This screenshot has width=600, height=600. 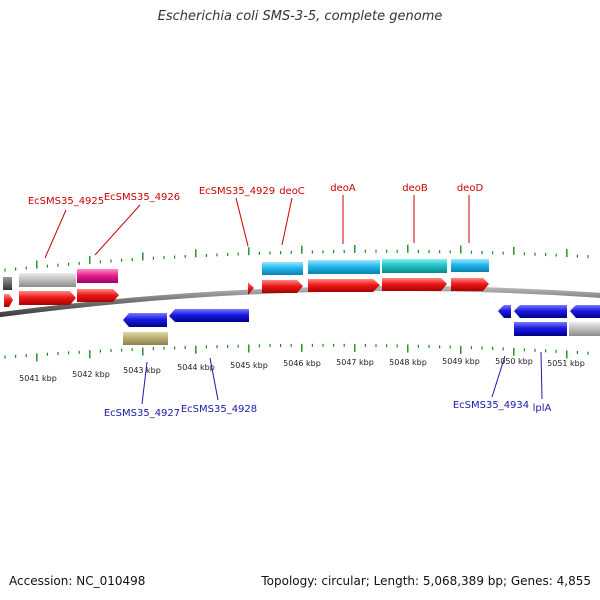 What do you see at coordinates (142, 197) in the screenshot?
I see `gene-label: EcSMS35_4926` at bounding box center [142, 197].